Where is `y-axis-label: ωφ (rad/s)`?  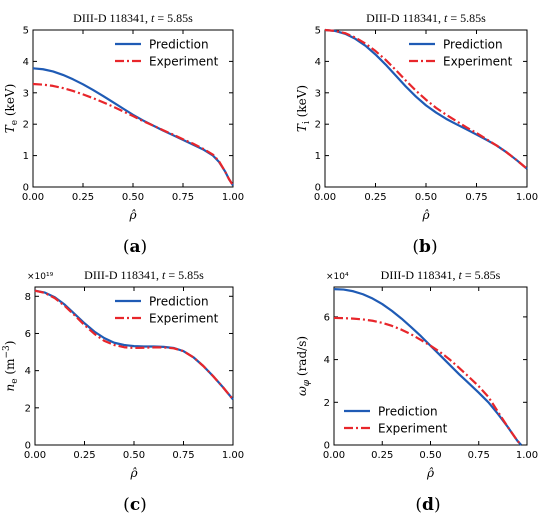 y-axis-label: ωφ (rad/s) is located at coordinates (303, 366).